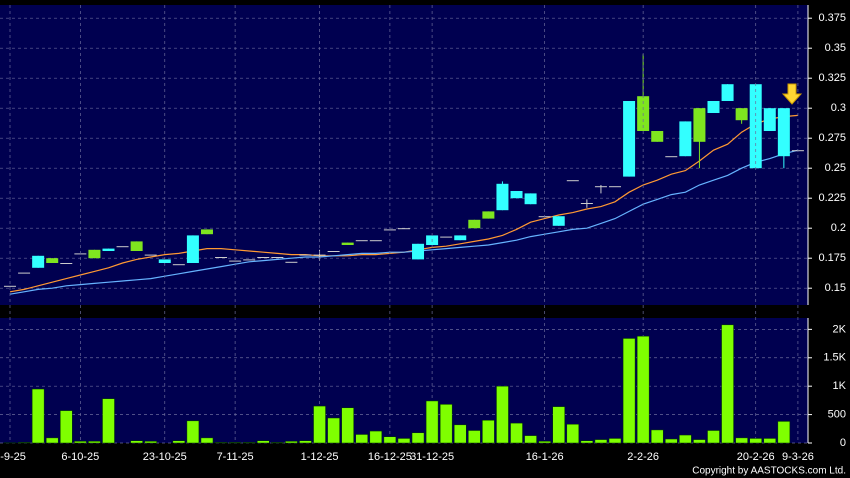  What do you see at coordinates (756, 457) in the screenshot?
I see `x-tick-label: 20-2-26` at bounding box center [756, 457].